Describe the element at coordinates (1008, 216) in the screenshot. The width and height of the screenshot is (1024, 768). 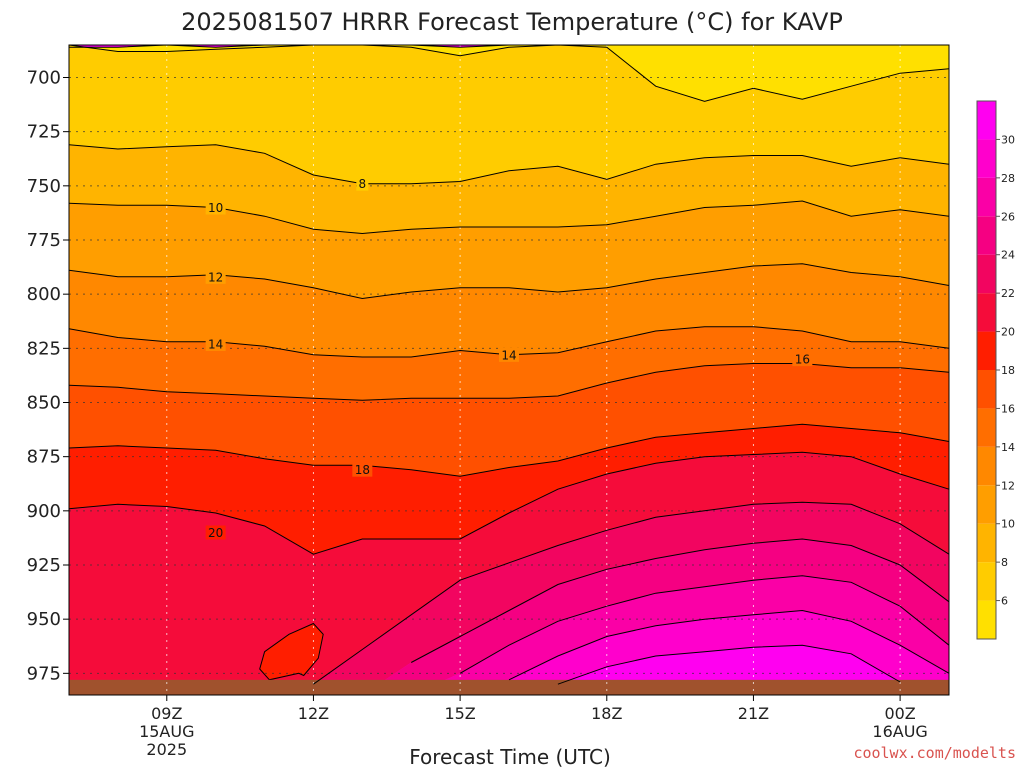
I see `colorbar-tick-label: 26` at that location.